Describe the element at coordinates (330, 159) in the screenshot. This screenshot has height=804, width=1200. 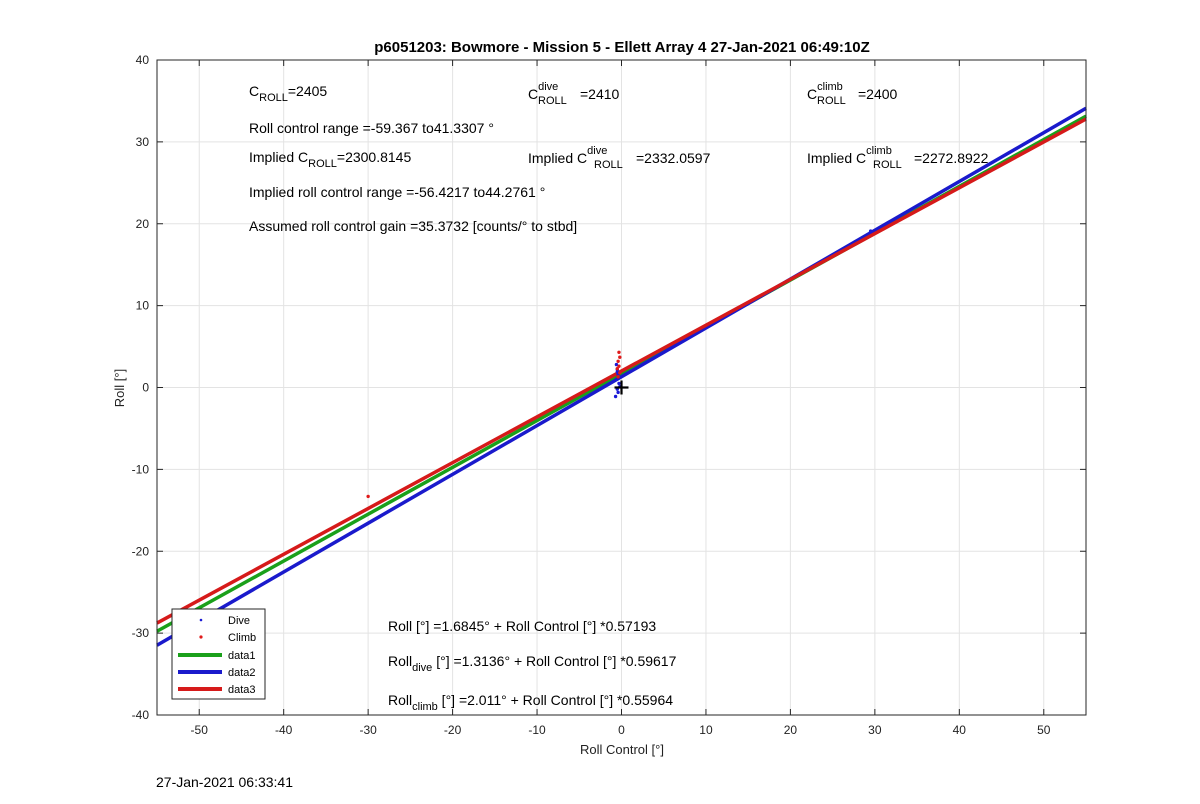
I see `implied-c-roll-text: Implied CROLL=2300.8145` at that location.